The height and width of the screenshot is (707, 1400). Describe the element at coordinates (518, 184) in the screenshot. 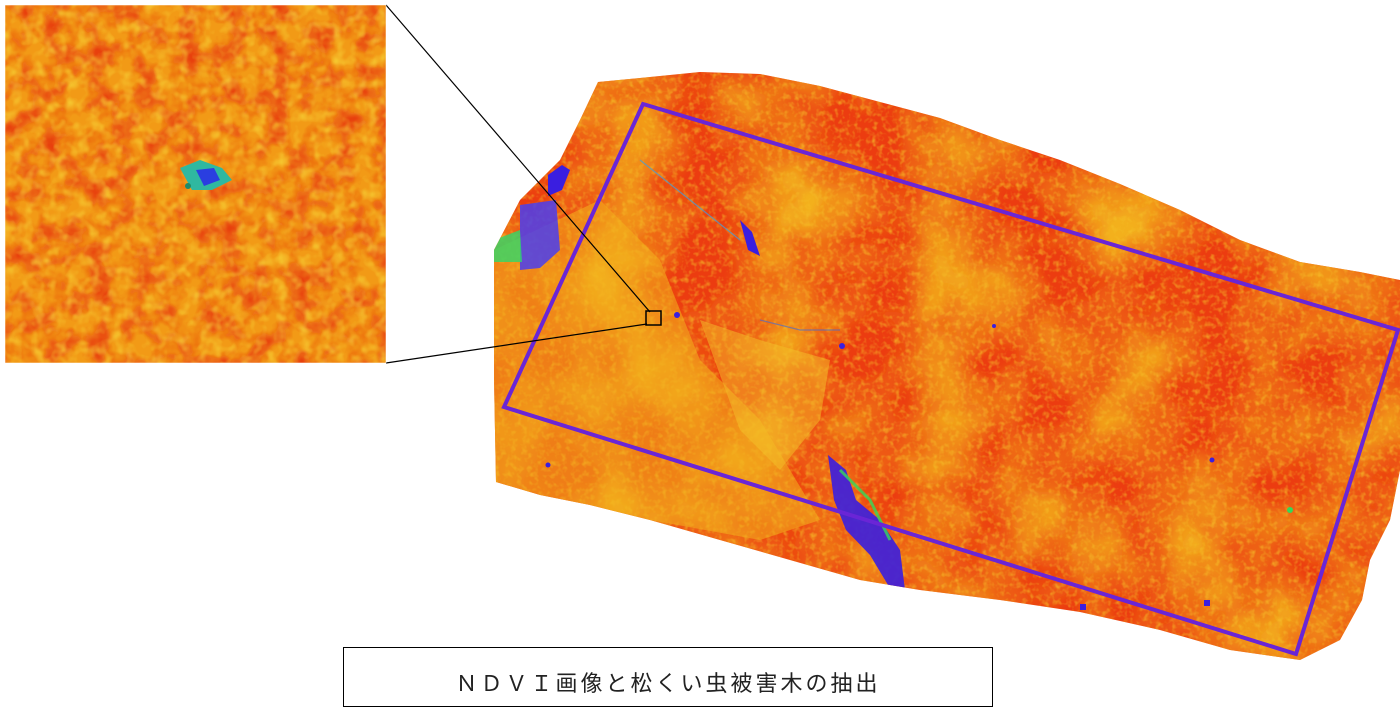

I see `leader-lines` at that location.